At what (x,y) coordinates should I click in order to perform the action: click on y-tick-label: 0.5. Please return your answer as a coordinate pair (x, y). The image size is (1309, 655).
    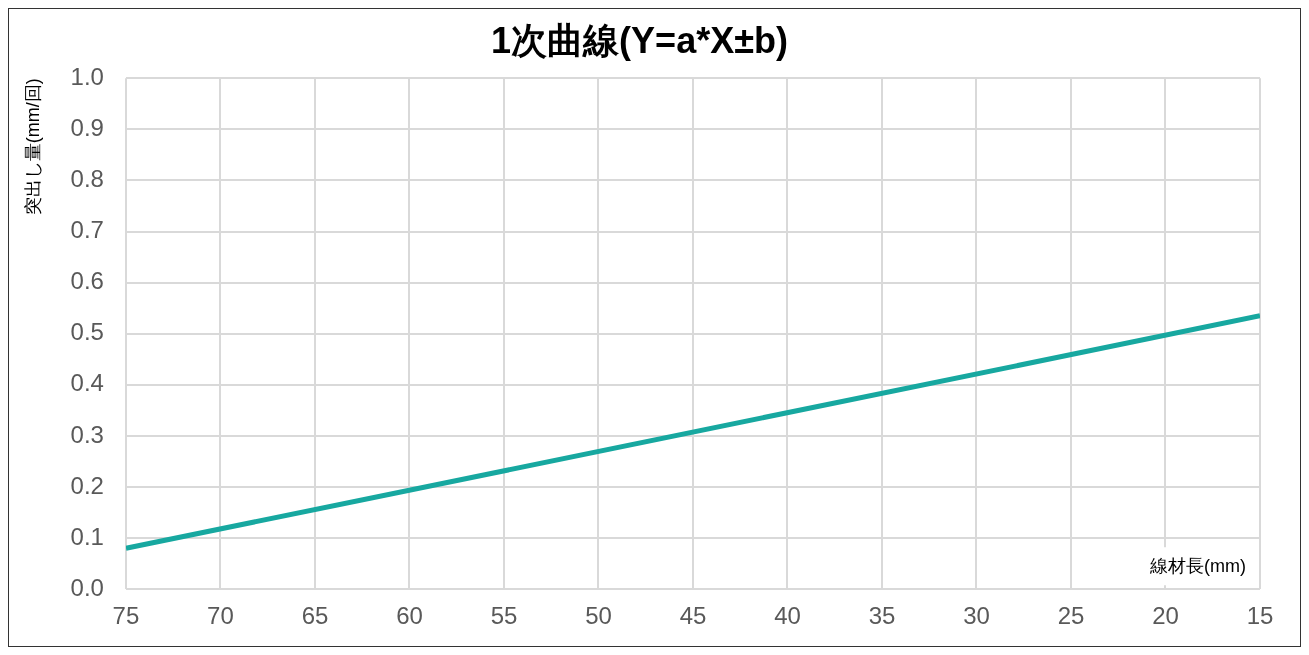
    Looking at the image, I should click on (87, 332).